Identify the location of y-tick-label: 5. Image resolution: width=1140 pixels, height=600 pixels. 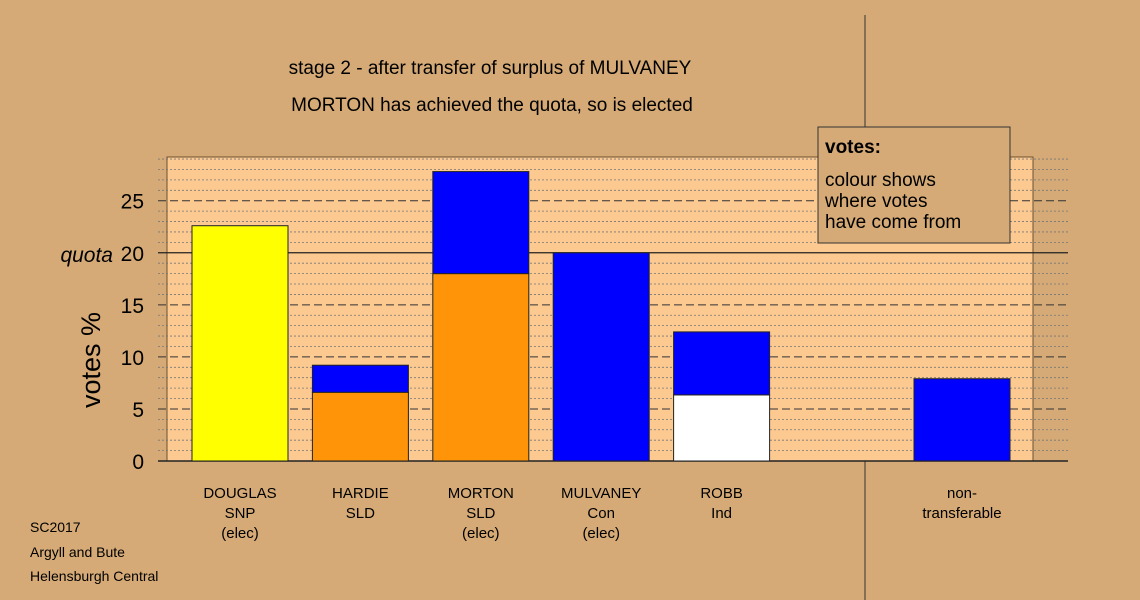
(138, 410).